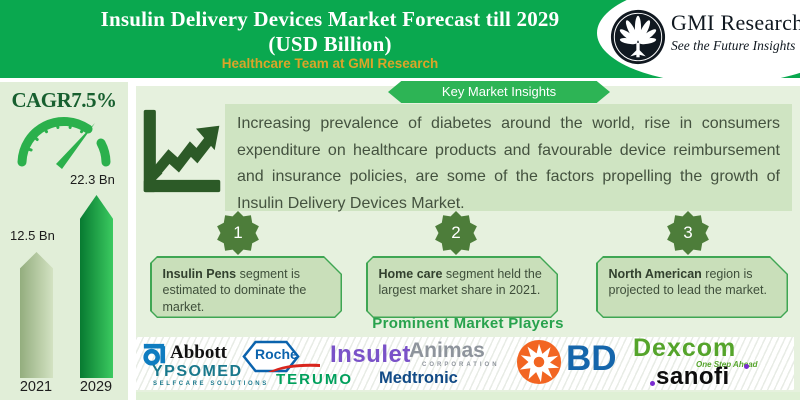 The height and width of the screenshot is (400, 800). Describe the element at coordinates (199, 352) in the screenshot. I see `logo-abbott: Abbott` at that location.